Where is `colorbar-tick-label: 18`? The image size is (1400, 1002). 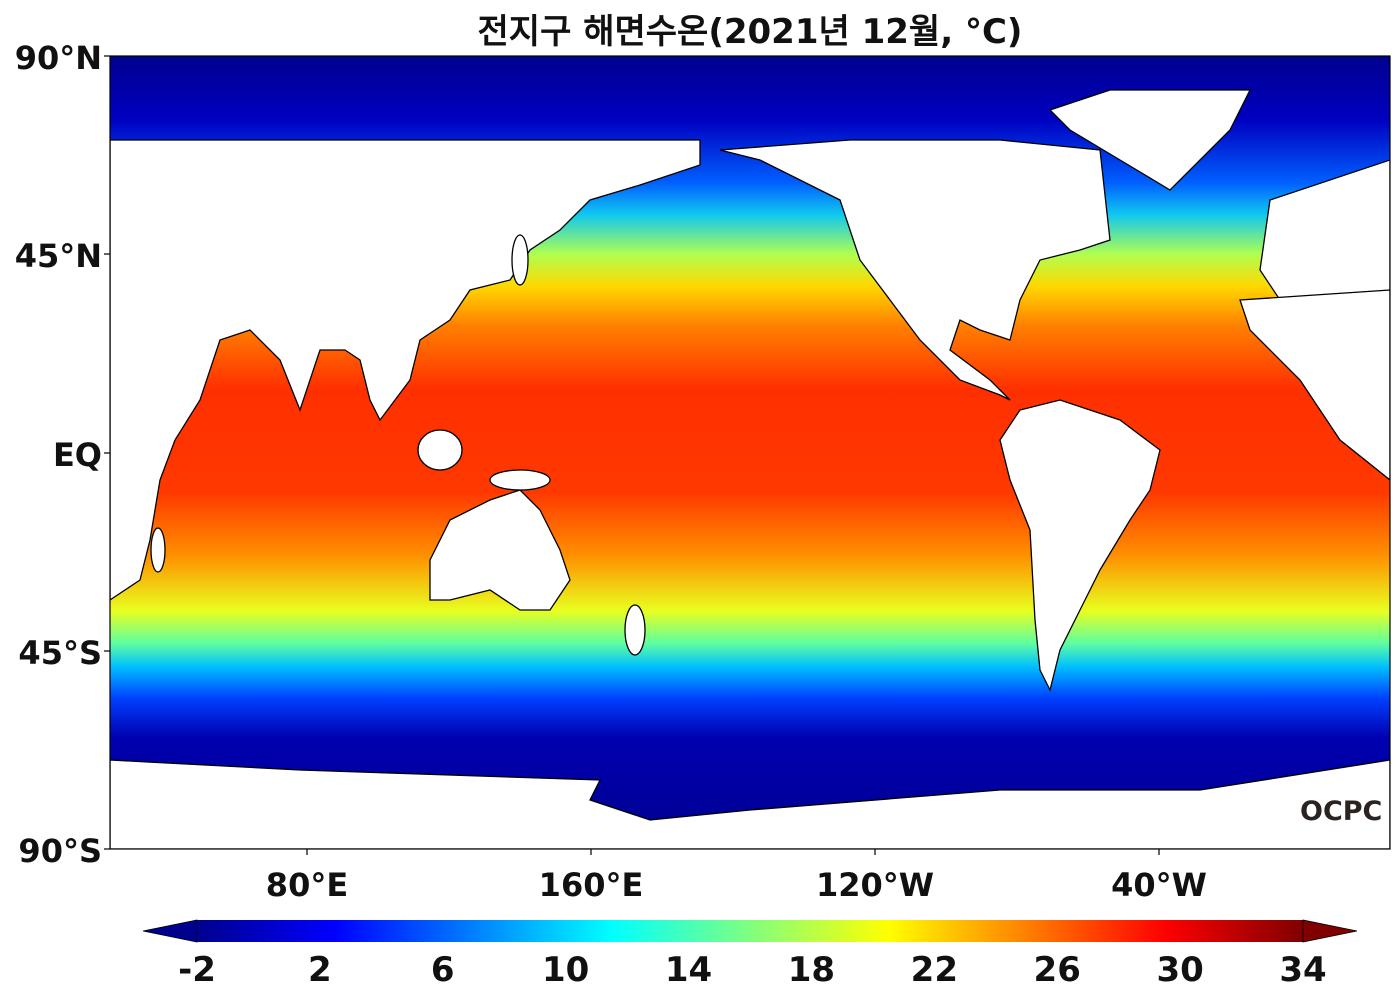 colorbar-tick-label: 18 is located at coordinates (811, 970).